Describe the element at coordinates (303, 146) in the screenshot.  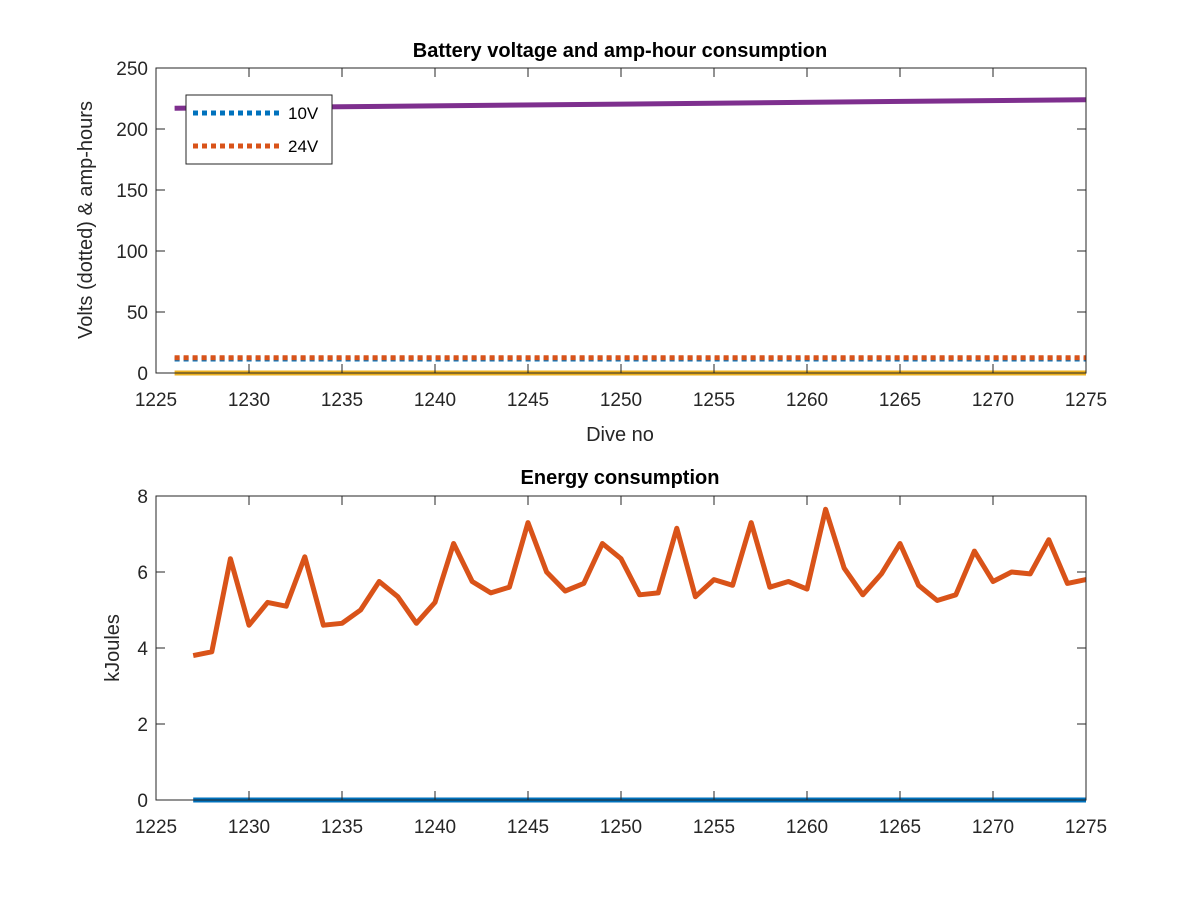
I see `legend-label-24v: 24V` at that location.